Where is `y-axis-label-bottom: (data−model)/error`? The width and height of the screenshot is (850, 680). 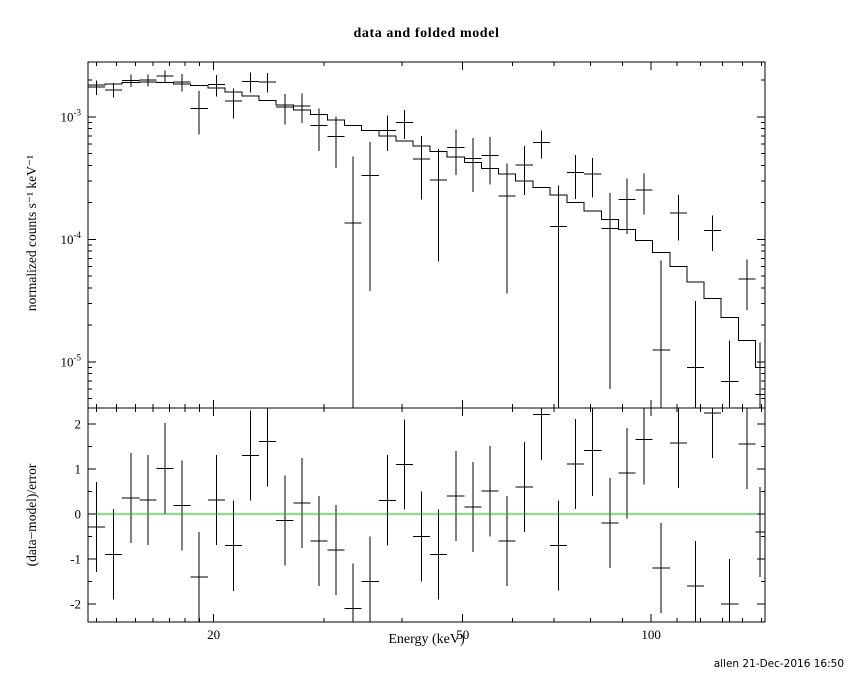
y-axis-label-bottom: (data−model)/error is located at coordinates (31, 515).